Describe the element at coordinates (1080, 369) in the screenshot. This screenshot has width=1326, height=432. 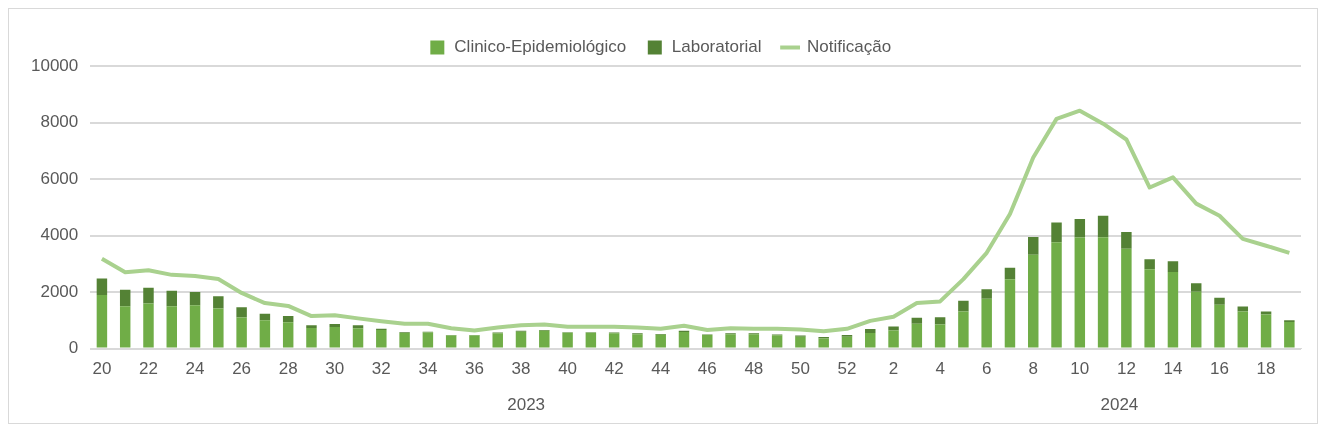
I see `x-tick-label: 10` at that location.